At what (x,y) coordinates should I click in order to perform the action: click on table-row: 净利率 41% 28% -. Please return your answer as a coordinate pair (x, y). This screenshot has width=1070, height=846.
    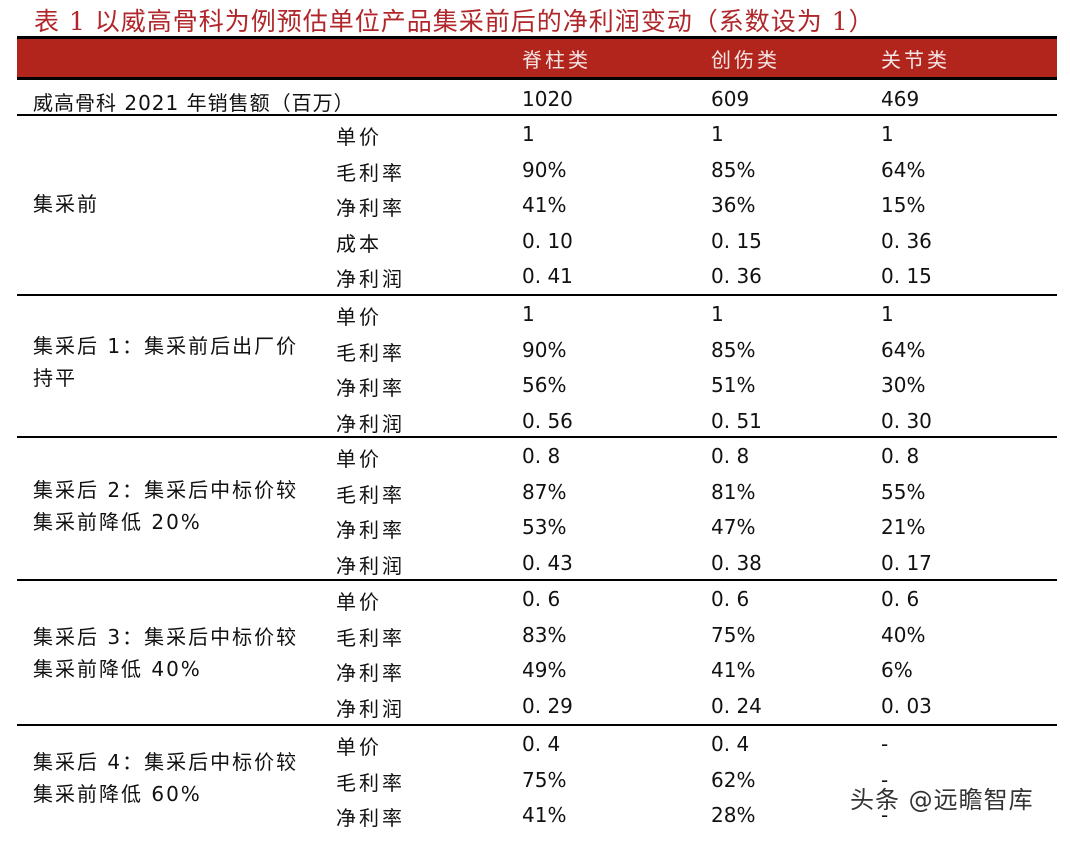
    Looking at the image, I should click on (537, 815).